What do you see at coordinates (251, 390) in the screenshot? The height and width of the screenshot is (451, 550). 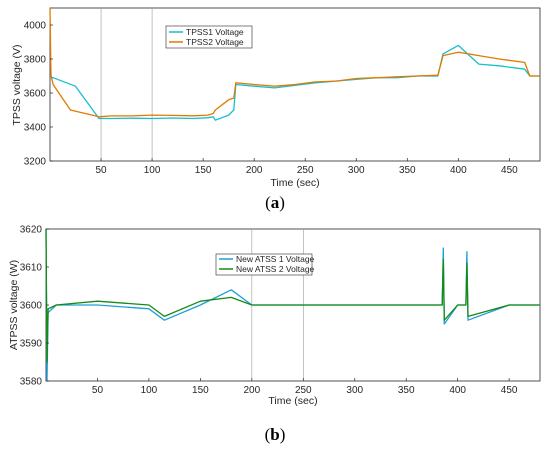 I see `x-tick-label-b: 200` at bounding box center [251, 390].